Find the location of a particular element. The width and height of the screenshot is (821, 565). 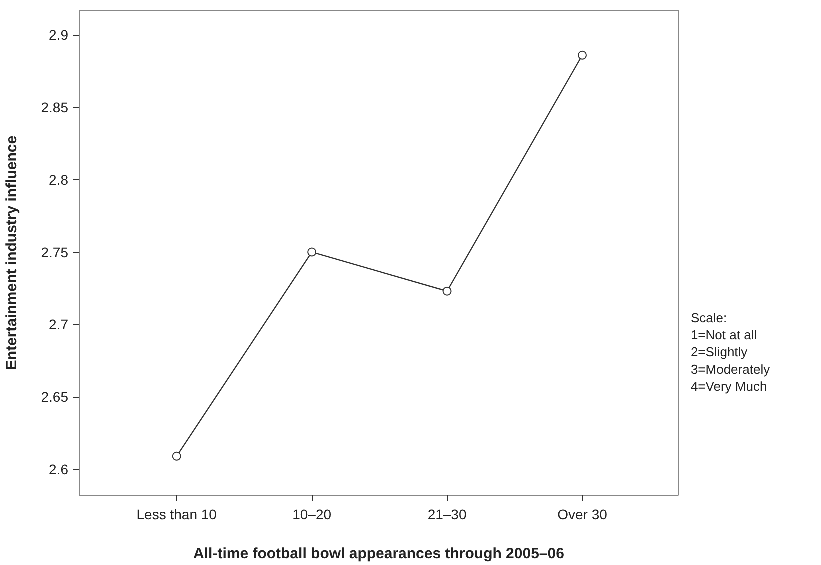

x-tick-label: Over 30 is located at coordinates (583, 514).